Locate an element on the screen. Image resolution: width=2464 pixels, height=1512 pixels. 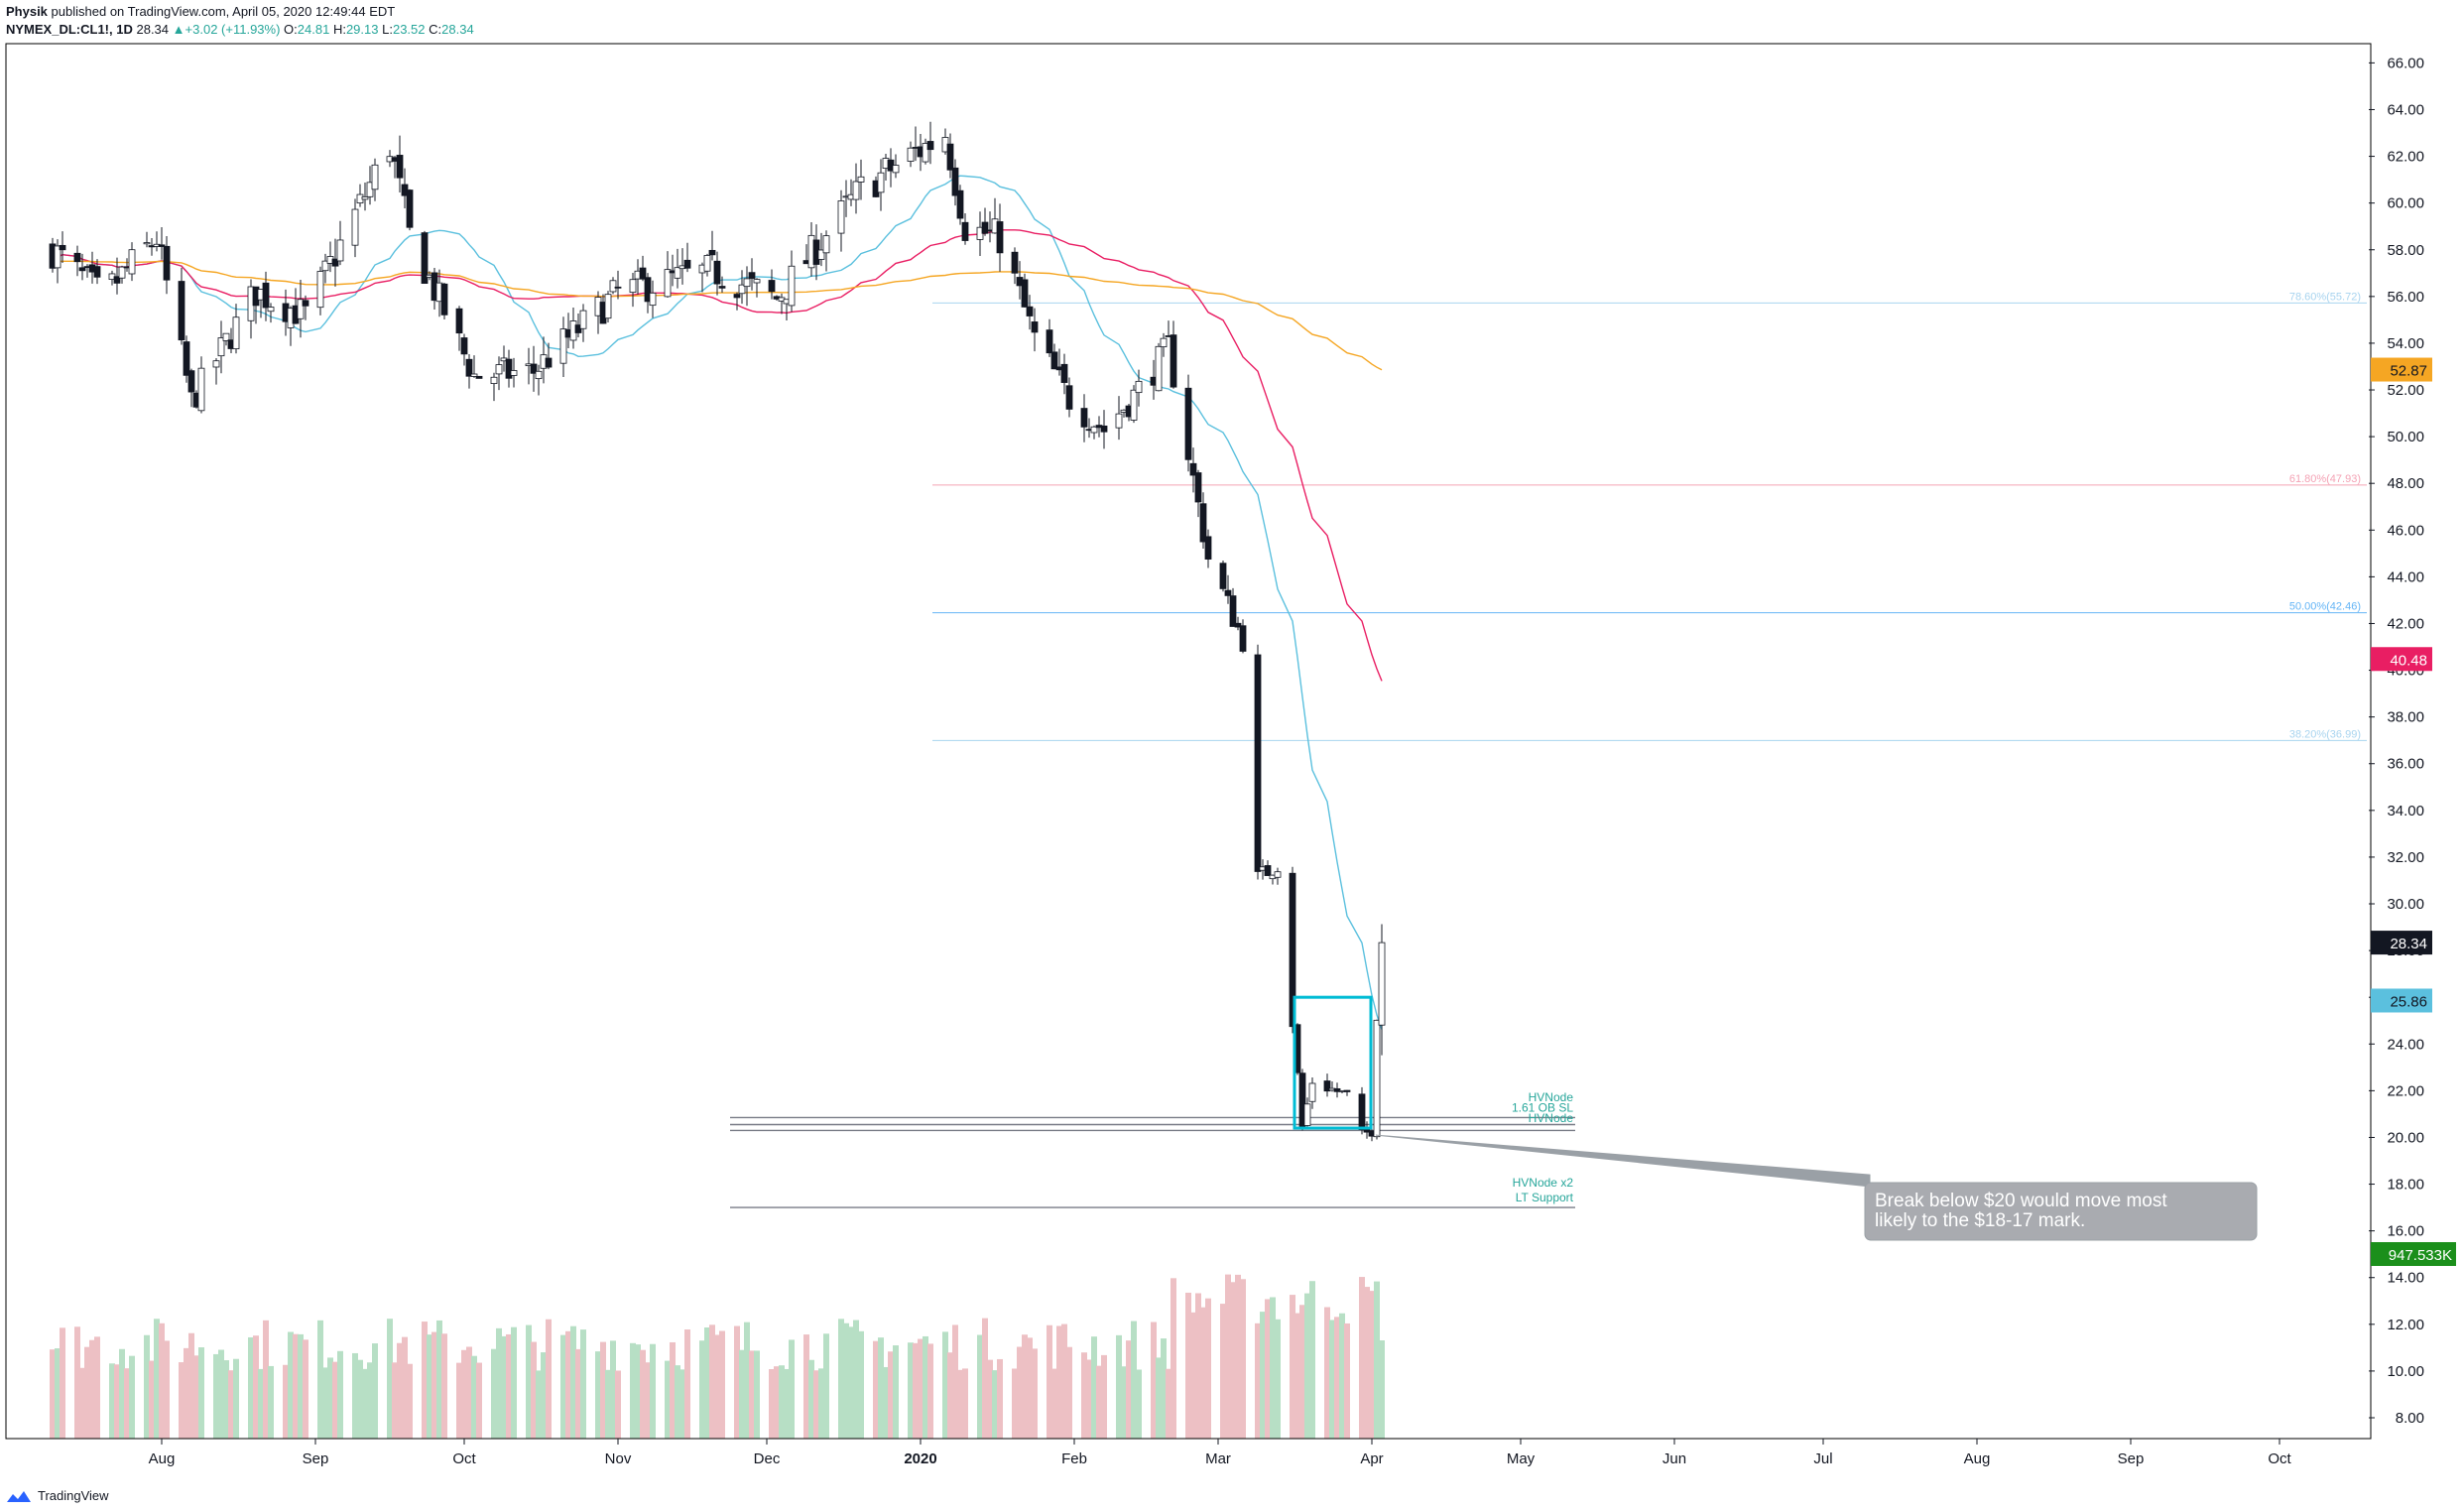
low-label: L: is located at coordinates (387, 29).